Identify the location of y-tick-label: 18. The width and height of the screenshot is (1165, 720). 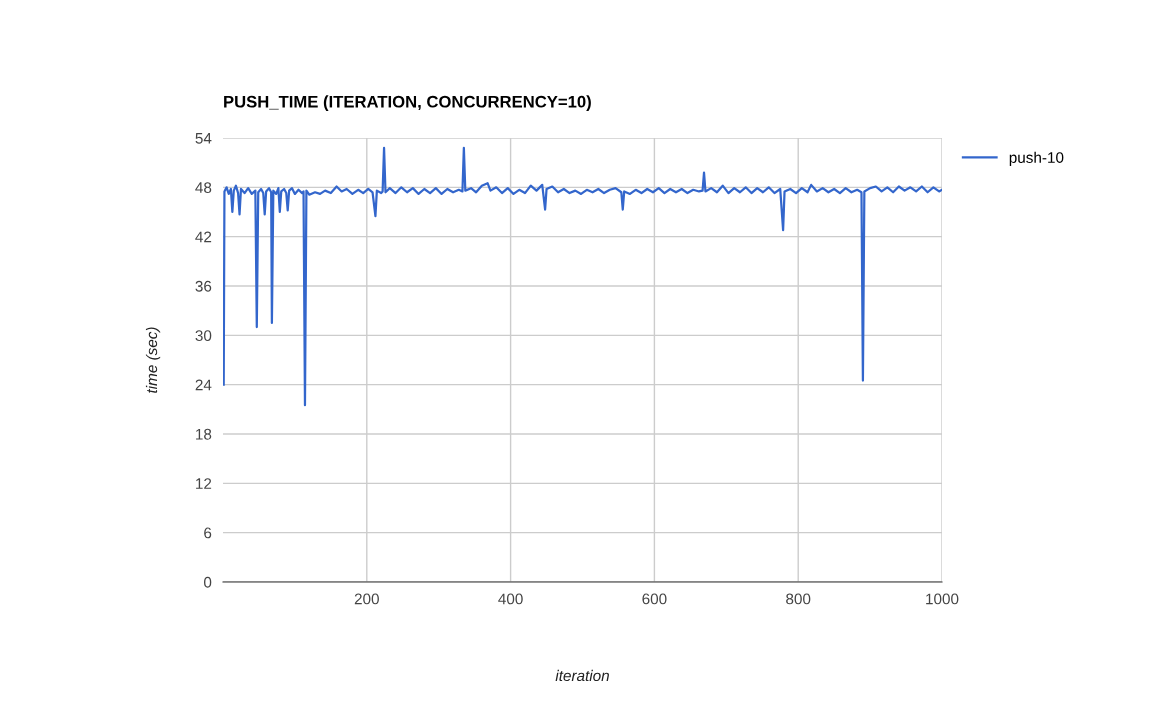
(204, 434).